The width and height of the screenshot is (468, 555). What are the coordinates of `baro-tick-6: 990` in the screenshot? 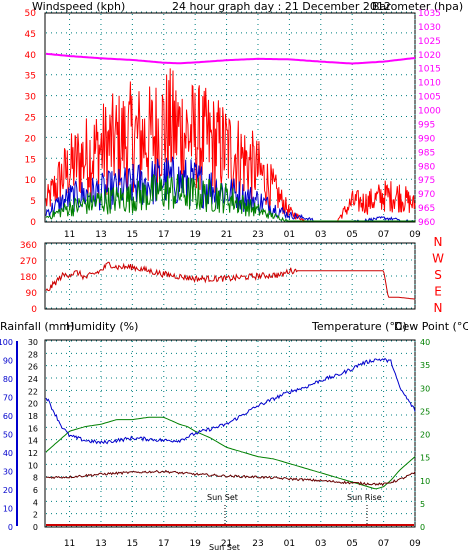 It's located at (426, 139).